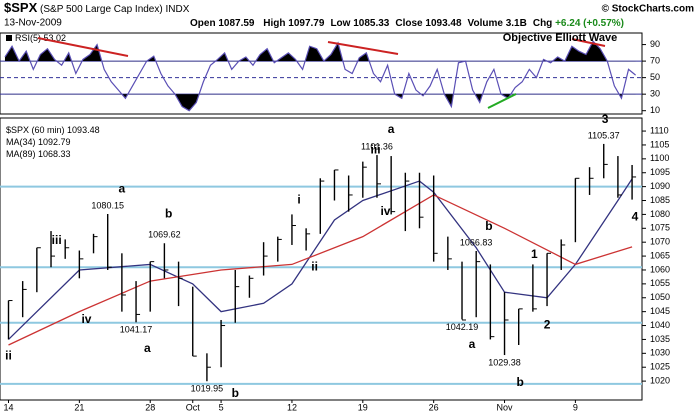 Image resolution: width=698 pixels, height=414 pixels. Describe the element at coordinates (660, 367) in the screenshot. I see `y-tick-label: 1025` at that location.